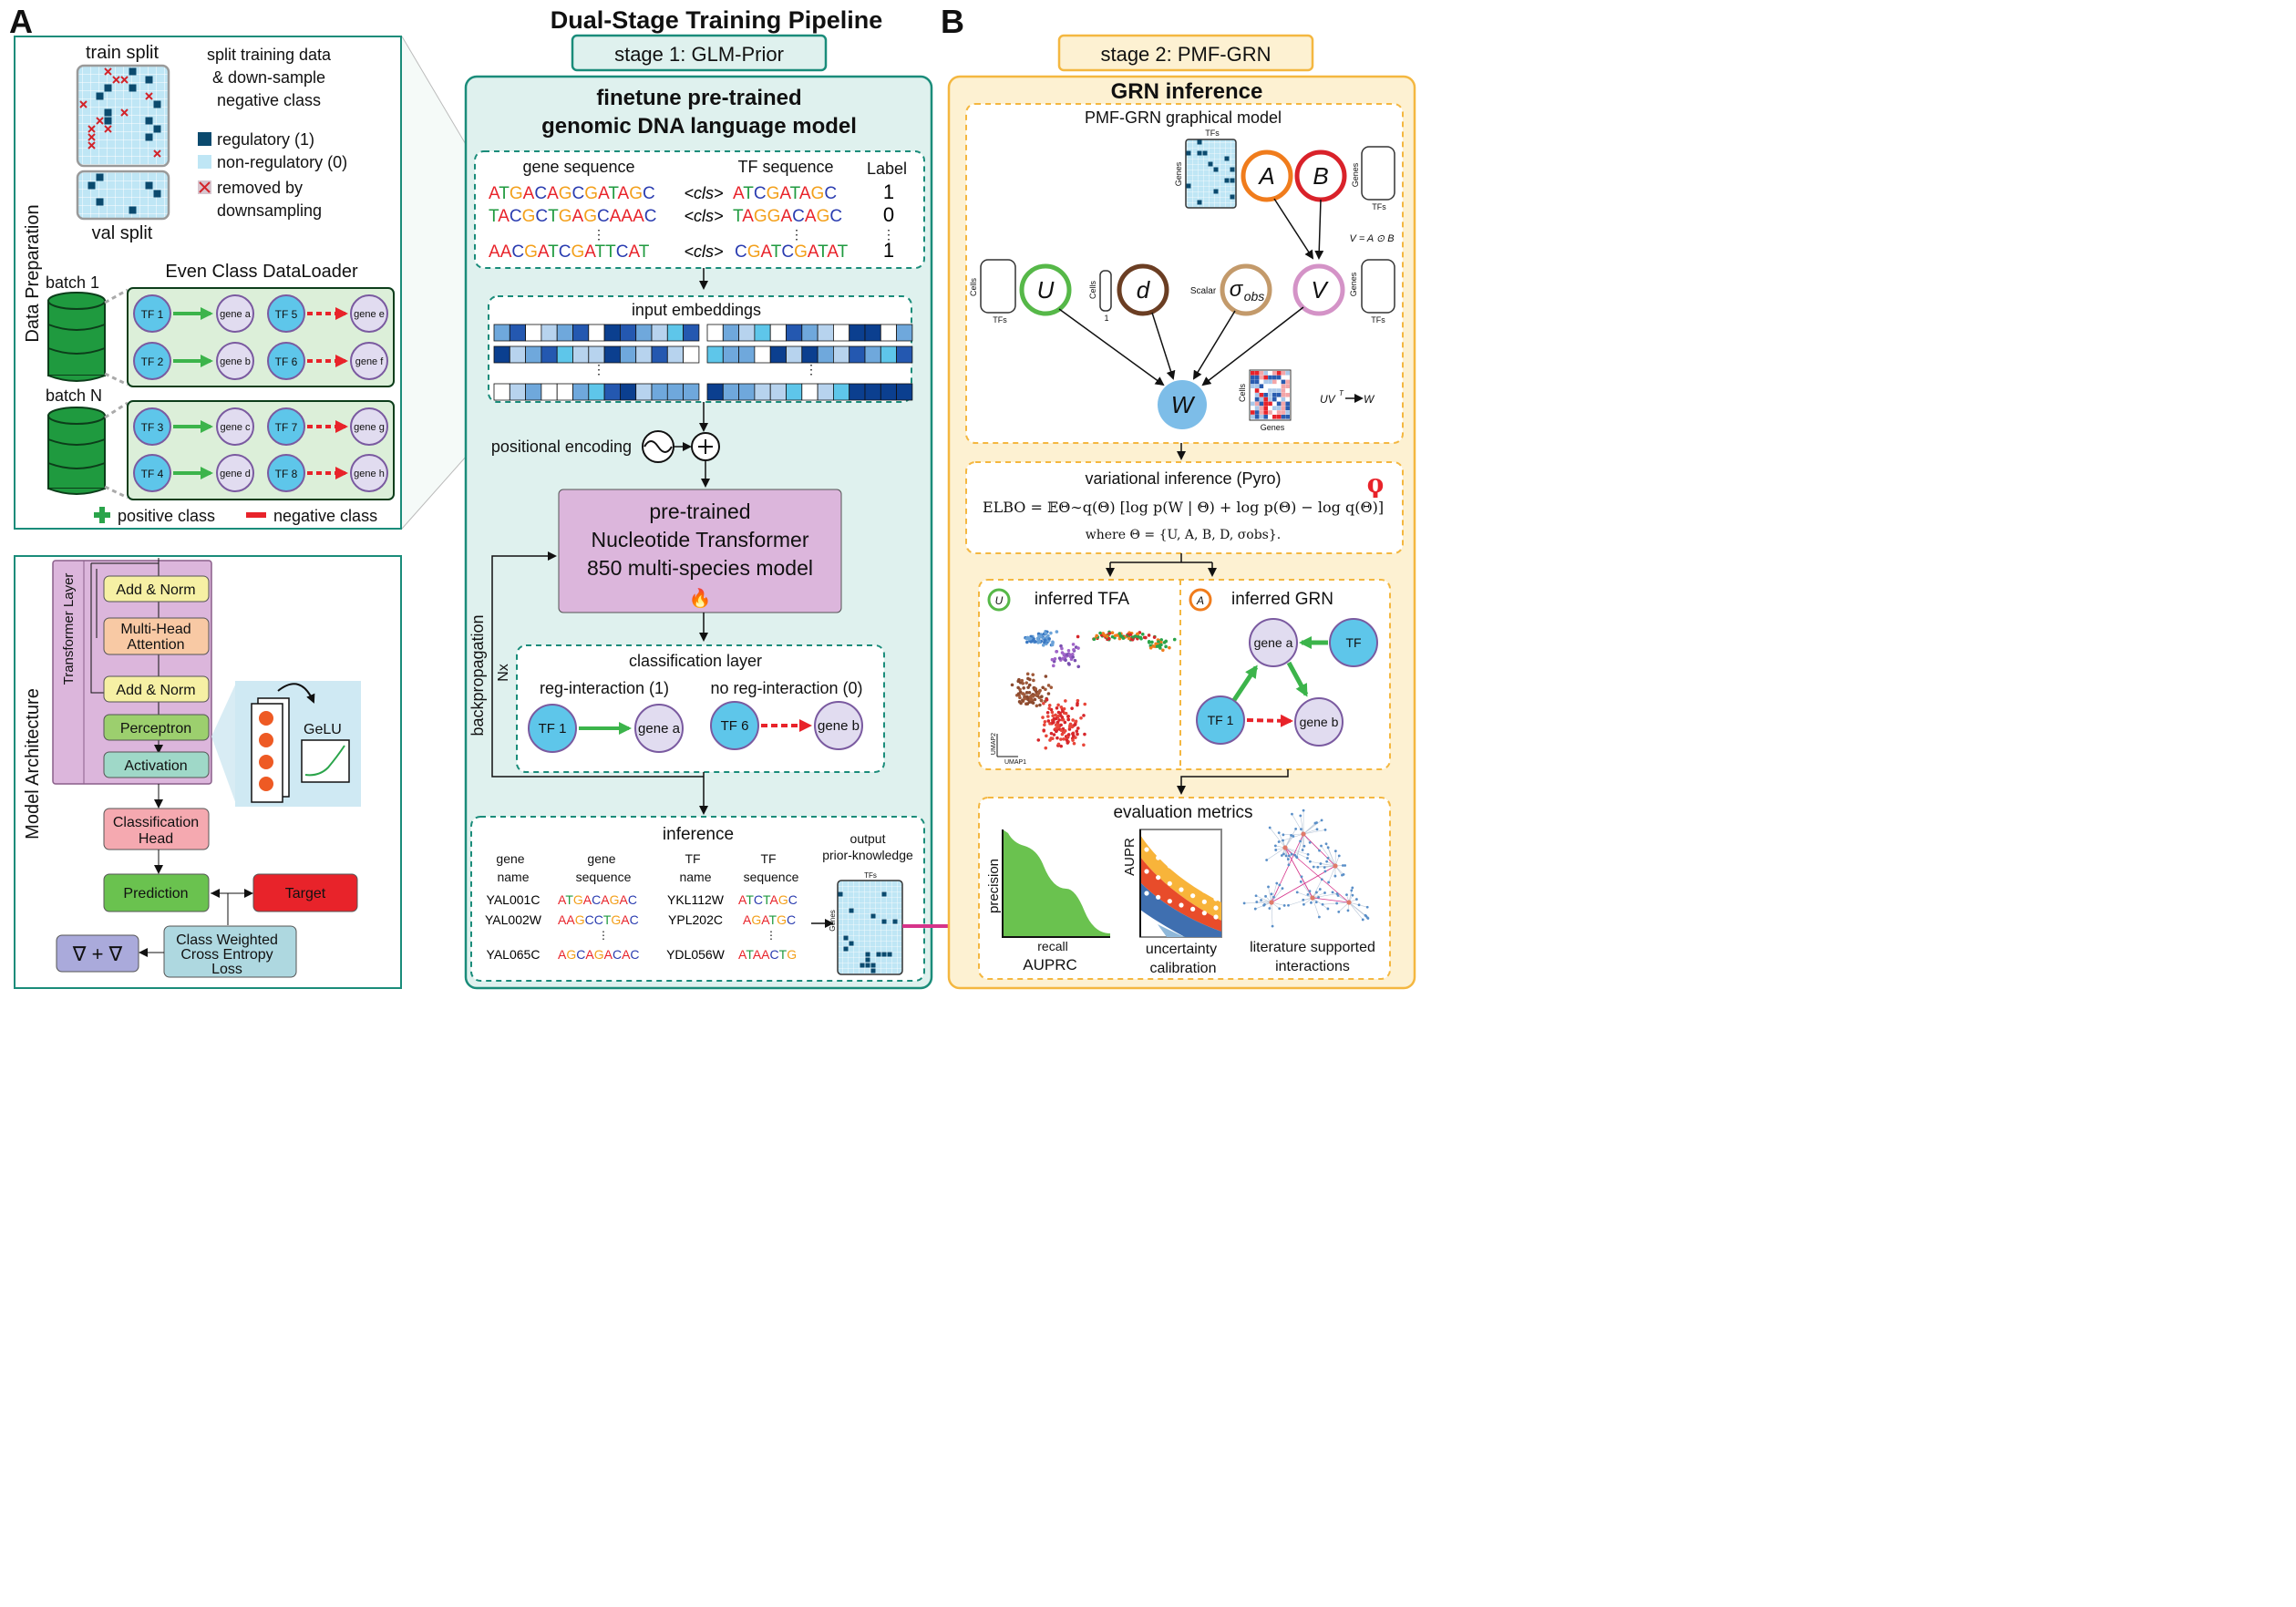  I want to click on svg-text: gene b, so click(235, 361).